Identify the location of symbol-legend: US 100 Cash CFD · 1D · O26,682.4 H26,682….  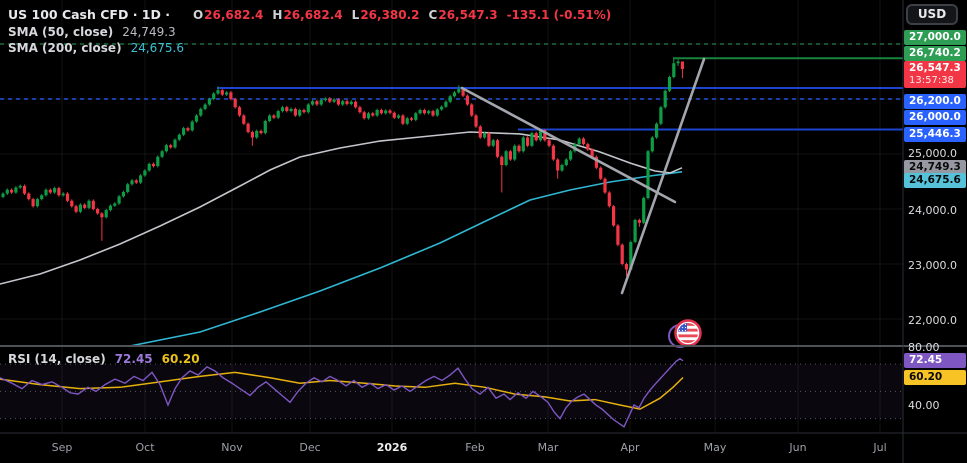
(309, 29).